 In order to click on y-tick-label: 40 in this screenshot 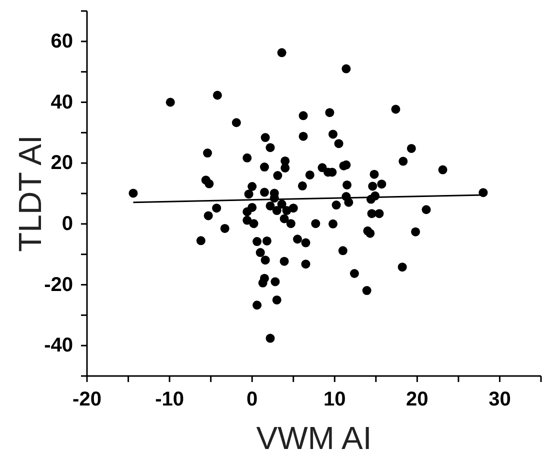, I will do `click(61, 102)`.